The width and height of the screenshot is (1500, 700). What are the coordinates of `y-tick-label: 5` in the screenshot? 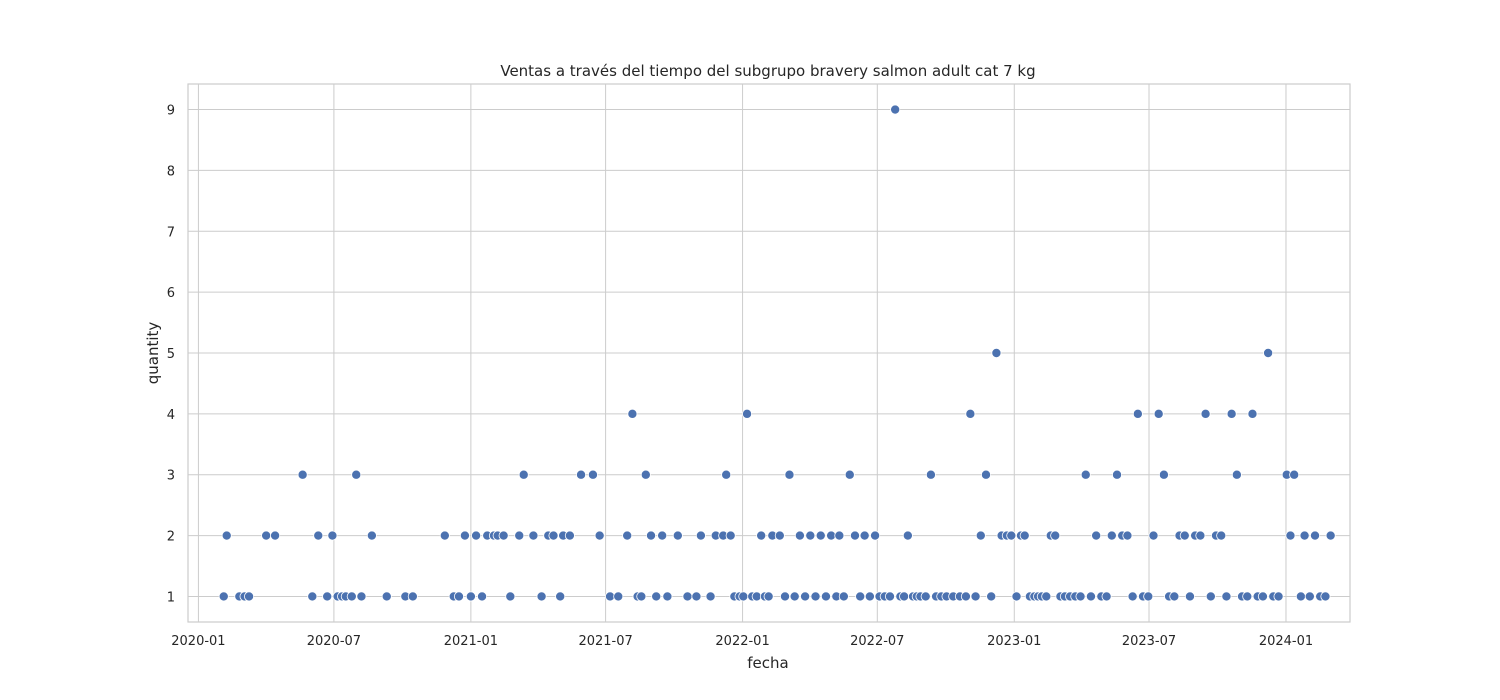 It's located at (171, 354).